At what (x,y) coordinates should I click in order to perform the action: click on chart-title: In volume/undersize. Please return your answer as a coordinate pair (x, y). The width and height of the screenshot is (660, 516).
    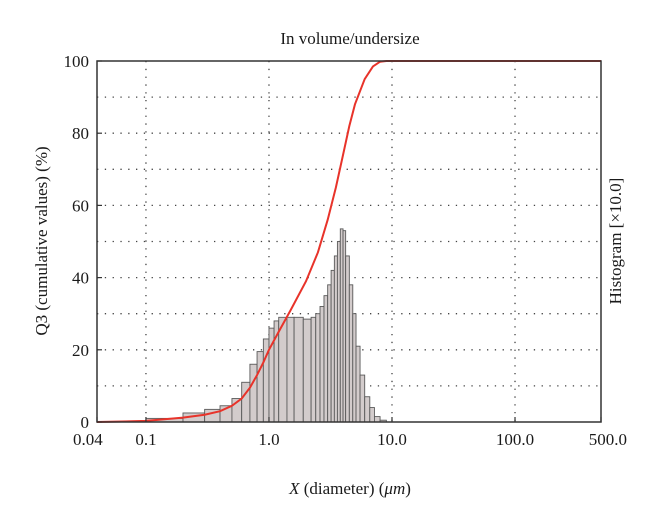
    Looking at the image, I should click on (349, 38).